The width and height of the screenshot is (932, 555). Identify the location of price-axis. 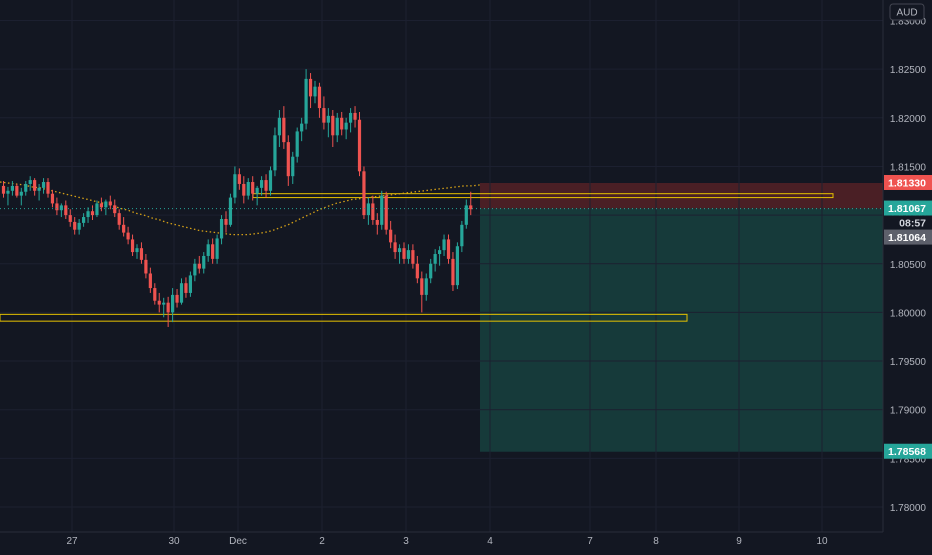
(907, 275).